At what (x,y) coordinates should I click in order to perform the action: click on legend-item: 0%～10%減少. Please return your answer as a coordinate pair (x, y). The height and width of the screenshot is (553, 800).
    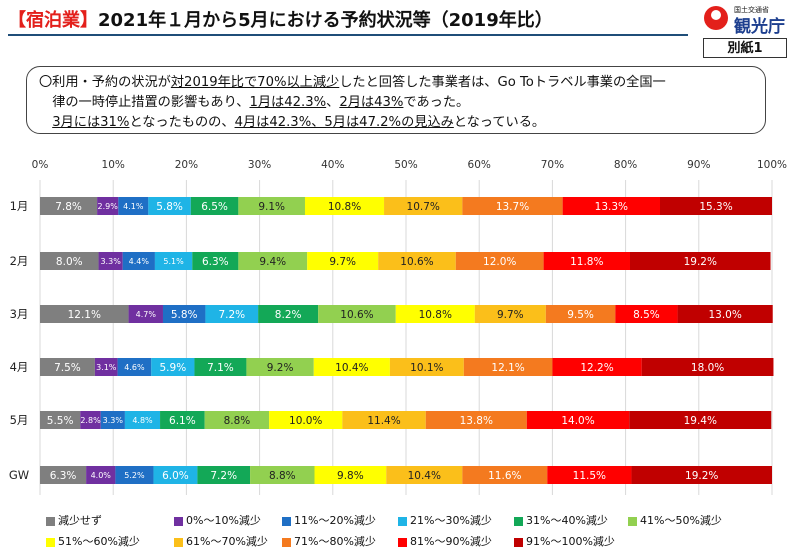
    Looking at the image, I should click on (217, 520).